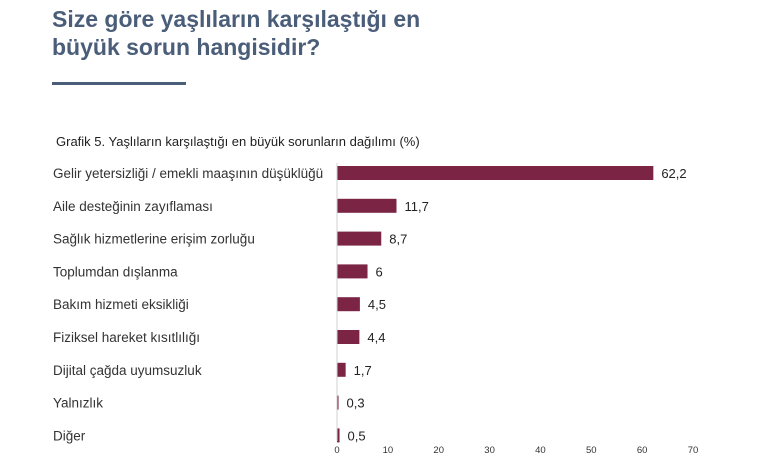 Image resolution: width=762 pixels, height=473 pixels. What do you see at coordinates (78, 403) in the screenshot?
I see `category-label: Yalnızlık` at bounding box center [78, 403].